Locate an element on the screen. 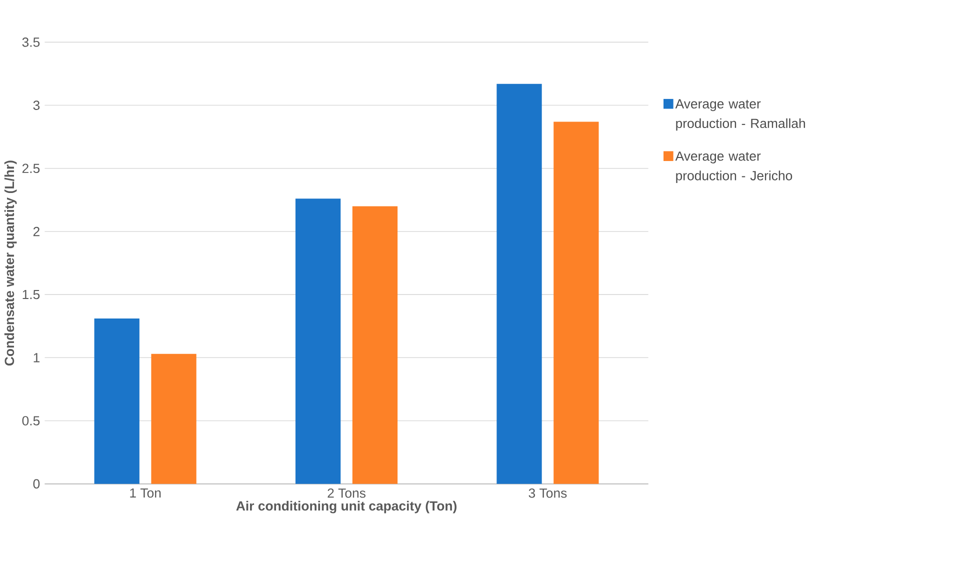 Image resolution: width=955 pixels, height=572 pixels. x-tick-label: 1 Ton is located at coordinates (145, 493).